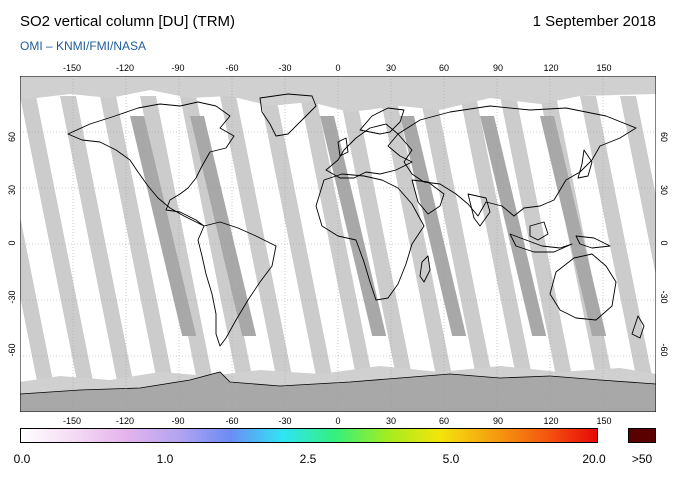 This screenshot has height=480, width=676. What do you see at coordinates (125, 68) in the screenshot?
I see `lon-tick-top: -120` at bounding box center [125, 68].